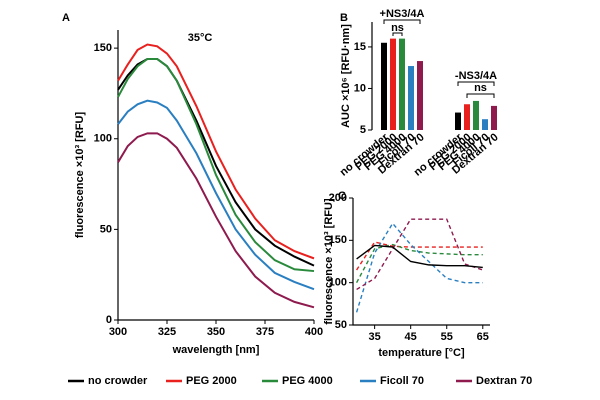  Describe the element at coordinates (483, 337) in the screenshot. I see `x-tick-label: 65` at that location.